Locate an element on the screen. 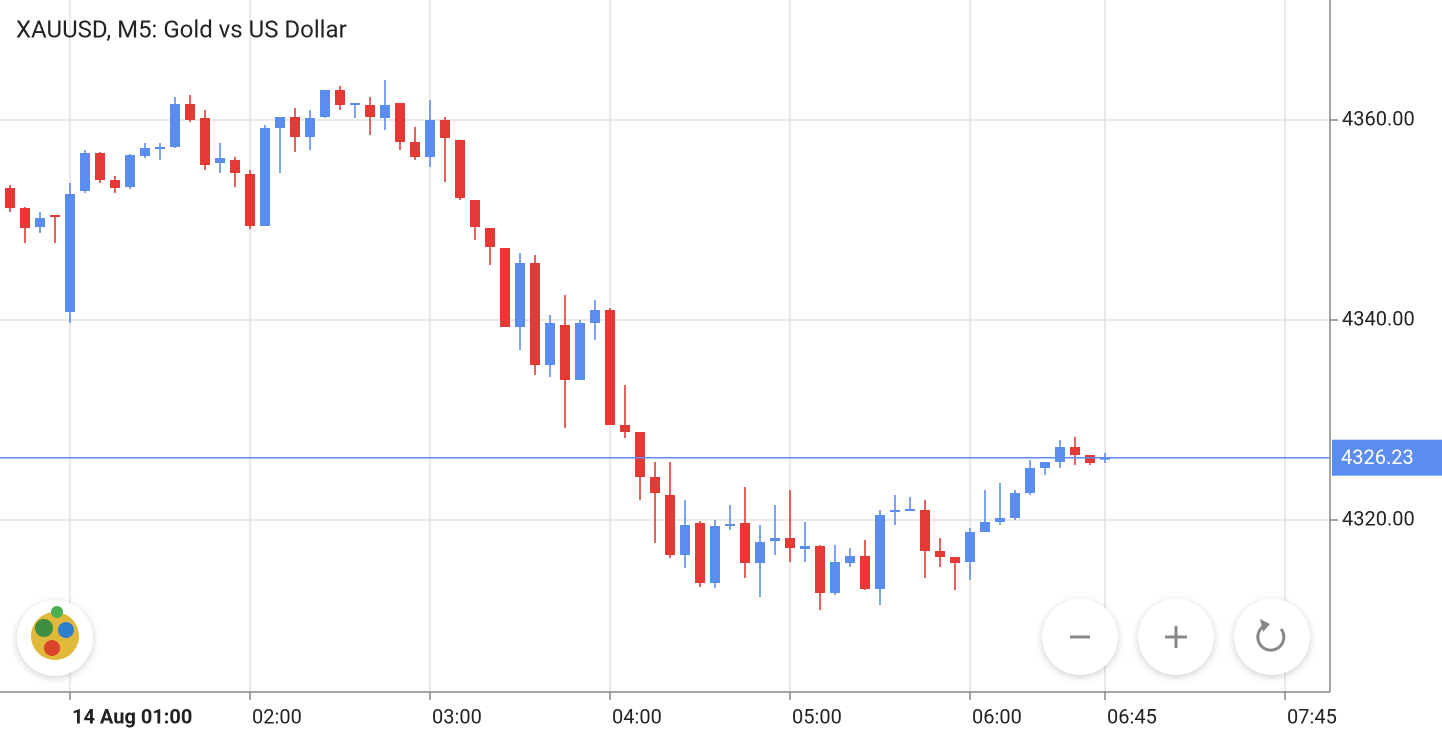 The height and width of the screenshot is (740, 1442). zoom-out-button is located at coordinates (1080, 637).